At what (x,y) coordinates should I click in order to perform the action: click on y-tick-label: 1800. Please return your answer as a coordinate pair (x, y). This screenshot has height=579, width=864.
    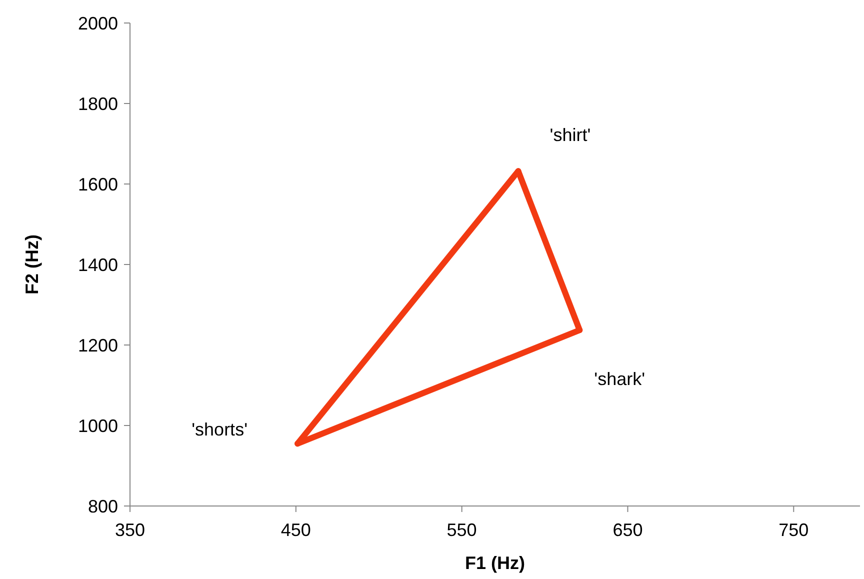
    Looking at the image, I should click on (98, 104).